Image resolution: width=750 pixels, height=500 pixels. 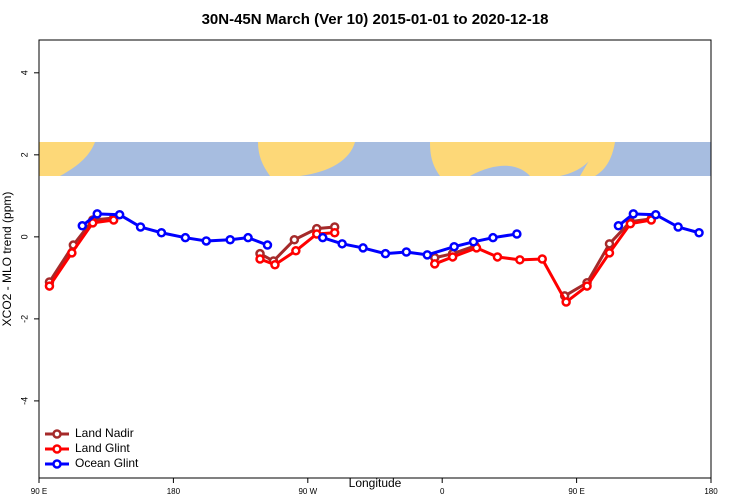 What do you see at coordinates (102, 448) in the screenshot?
I see `legend-label: Land Glint` at bounding box center [102, 448].